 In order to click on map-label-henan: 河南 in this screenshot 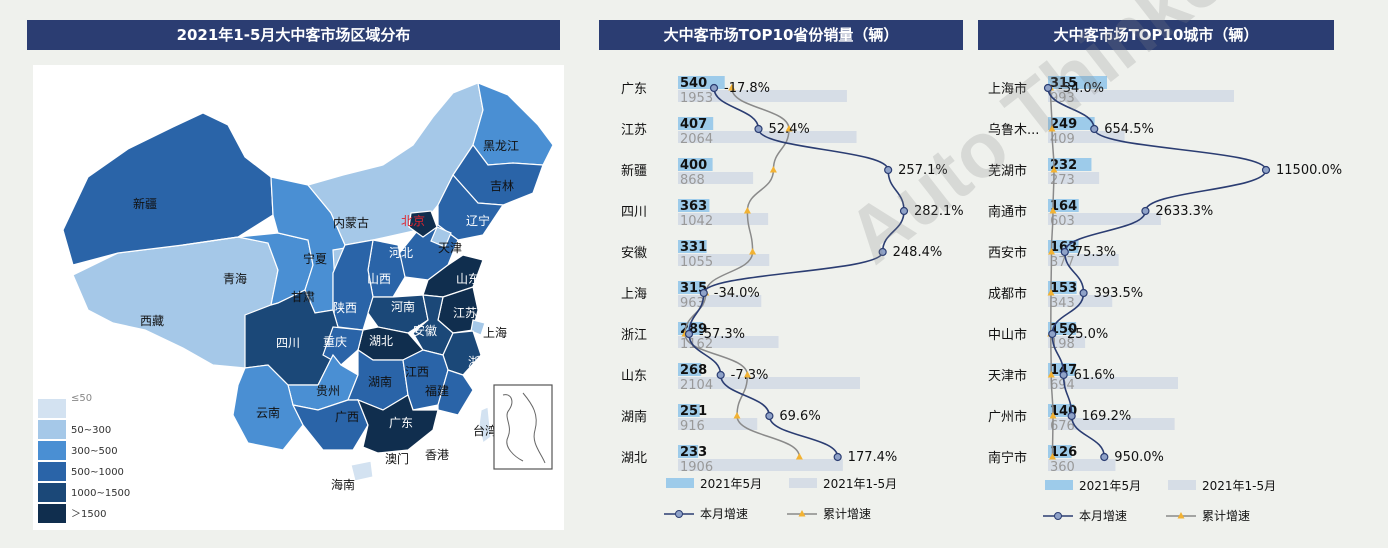, I will do `click(403, 306)`.